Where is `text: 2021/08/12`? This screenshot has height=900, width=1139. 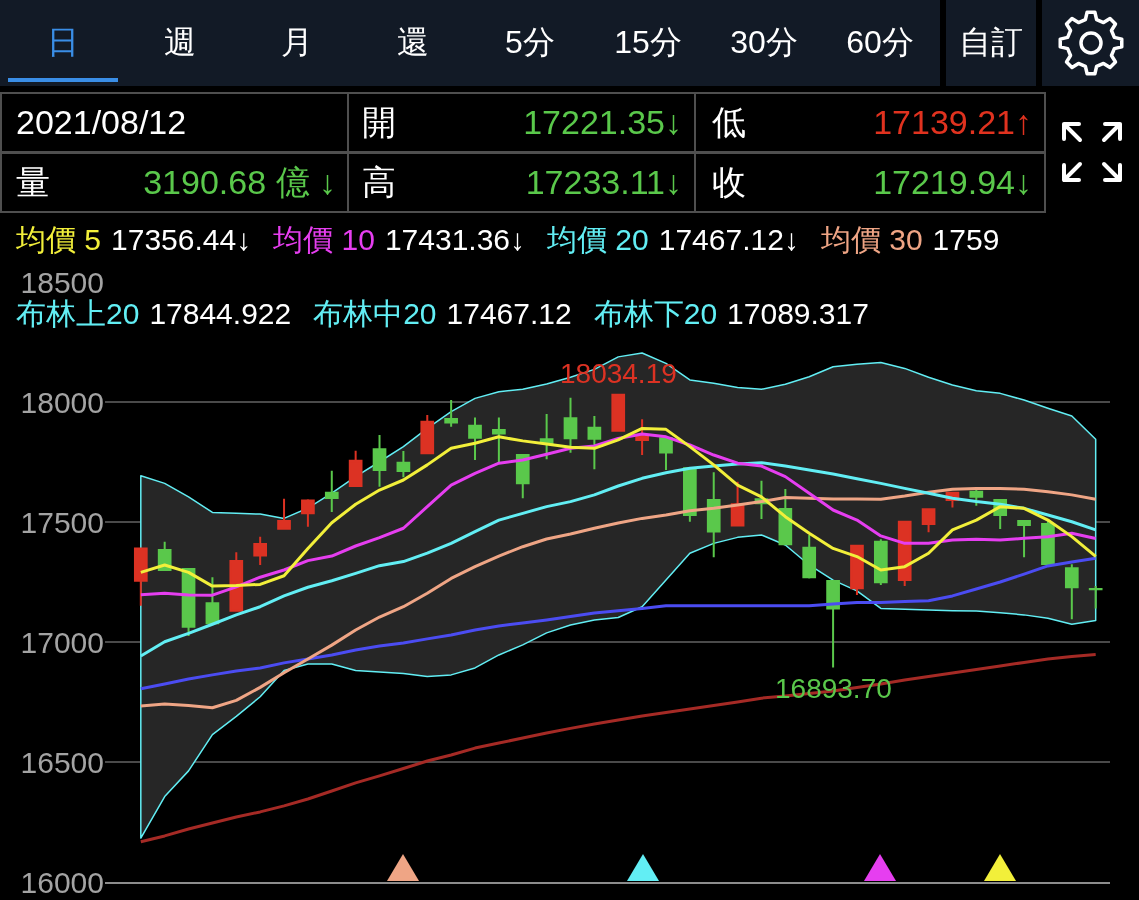
text: 2021/08/12 is located at coordinates (101, 123).